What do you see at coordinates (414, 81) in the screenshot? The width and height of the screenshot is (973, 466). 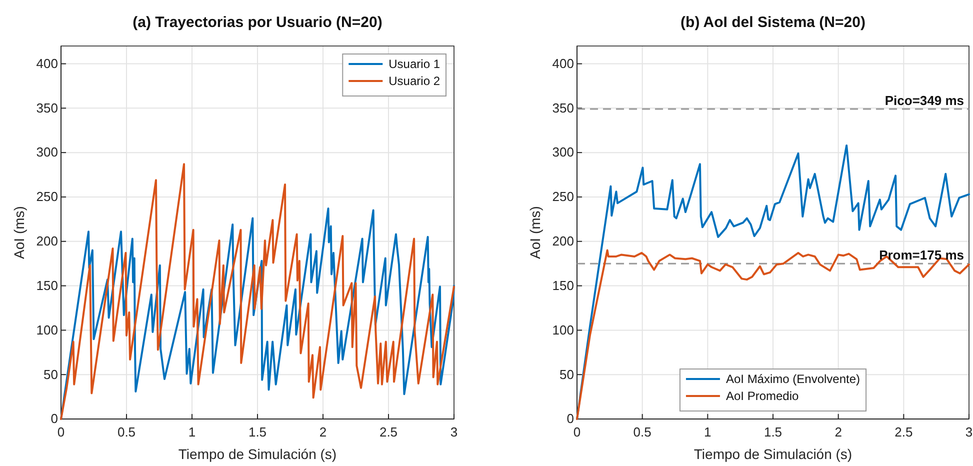 I see `legend-label: Usuario 2` at bounding box center [414, 81].